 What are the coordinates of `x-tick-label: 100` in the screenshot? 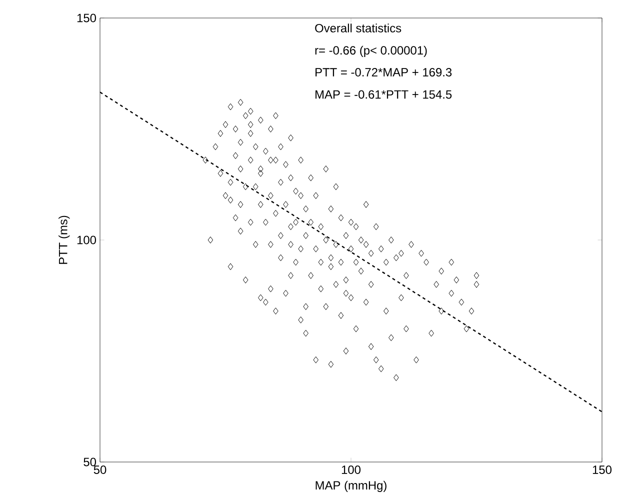 It's located at (351, 470).